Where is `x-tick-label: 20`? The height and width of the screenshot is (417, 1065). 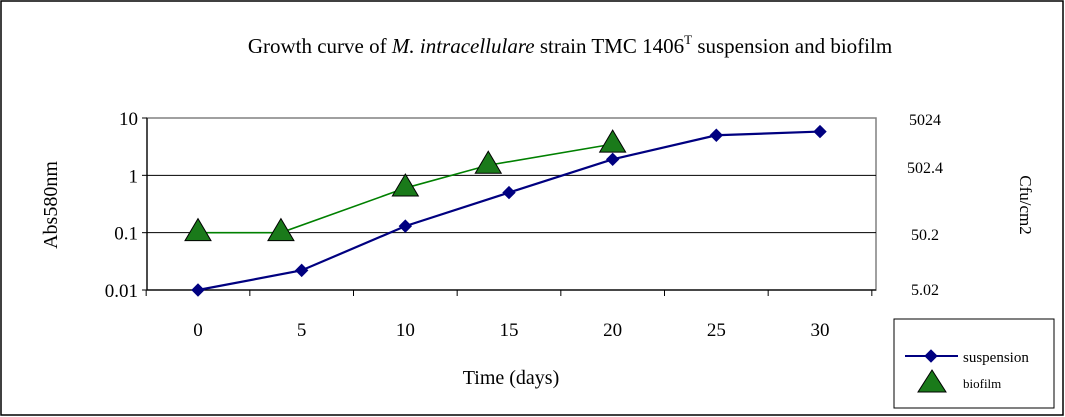
x-tick-label: 20 is located at coordinates (612, 330).